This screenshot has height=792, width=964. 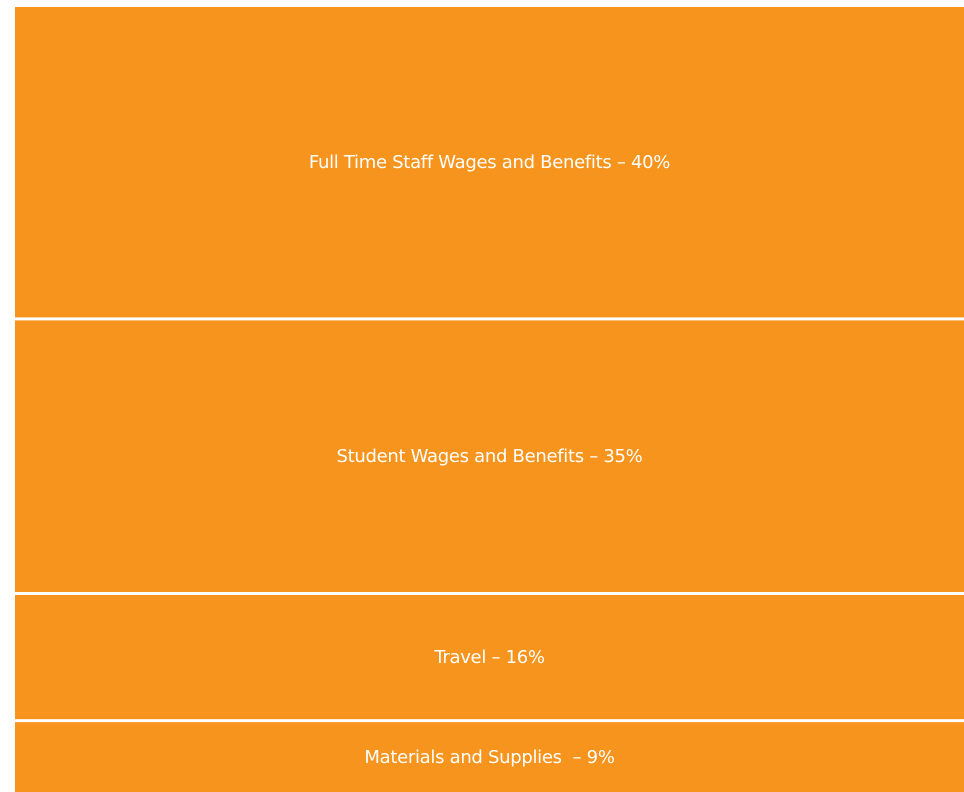 I want to click on block-label: Materials and Supplies – 9%, so click(x=489, y=757).